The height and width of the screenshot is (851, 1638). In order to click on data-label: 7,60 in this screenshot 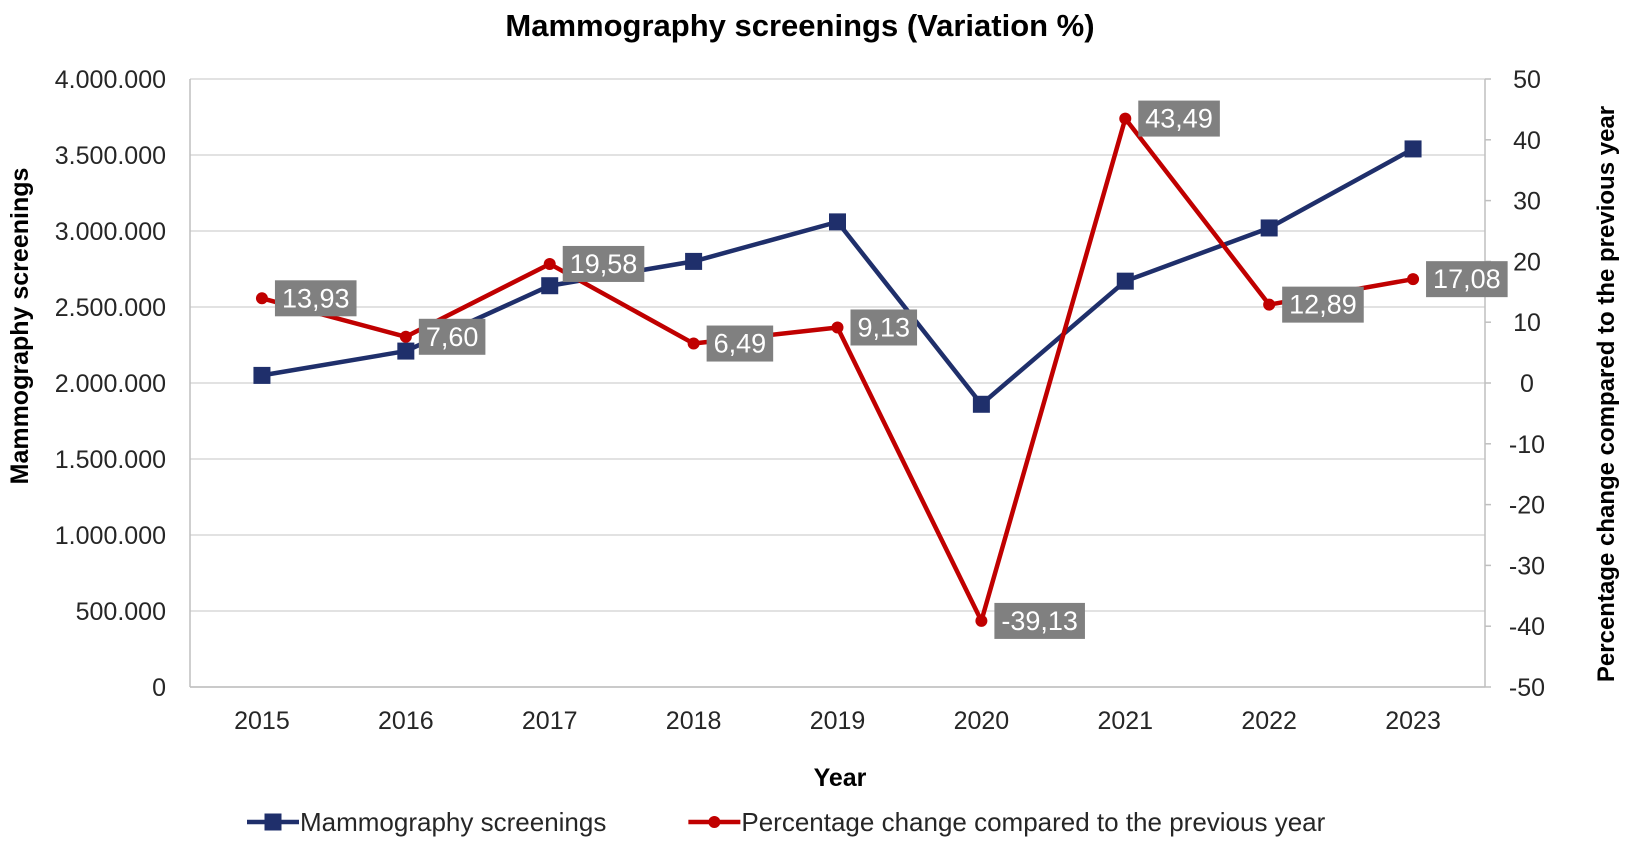, I will do `click(452, 336)`.